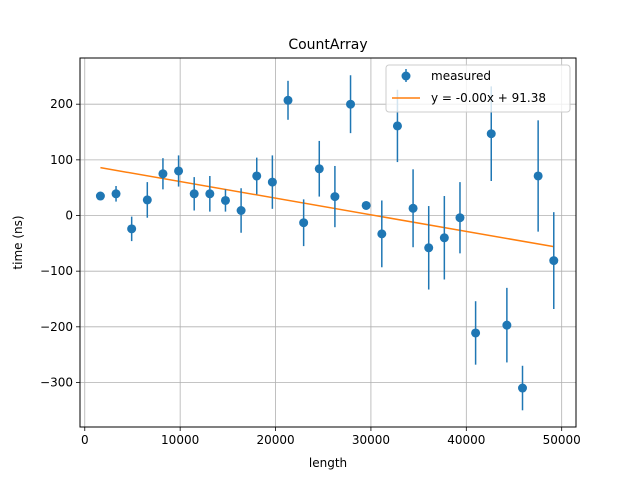  I want to click on legend-label-fit: y = -0.00x + 91.38, so click(488, 98).